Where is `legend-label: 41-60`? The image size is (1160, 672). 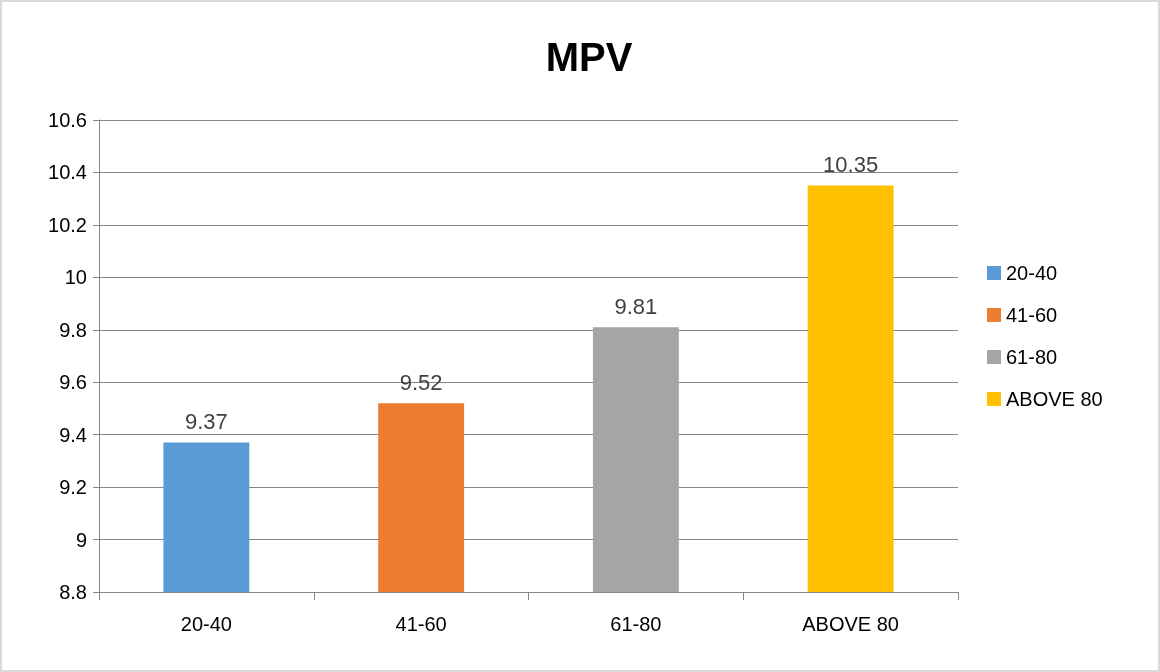 legend-label: 41-60 is located at coordinates (1032, 315).